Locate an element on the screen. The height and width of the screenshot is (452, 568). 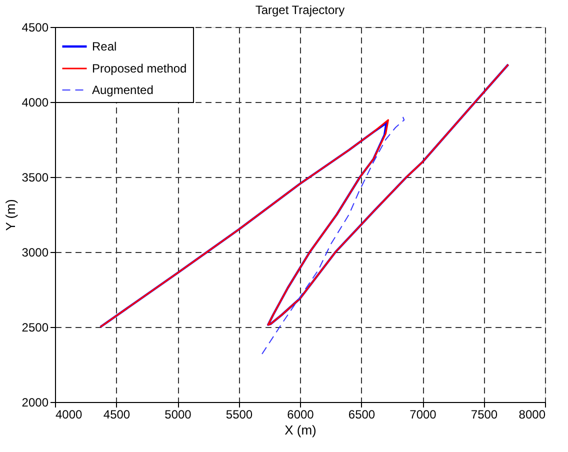
x-tick-label: 5500 is located at coordinates (239, 415).